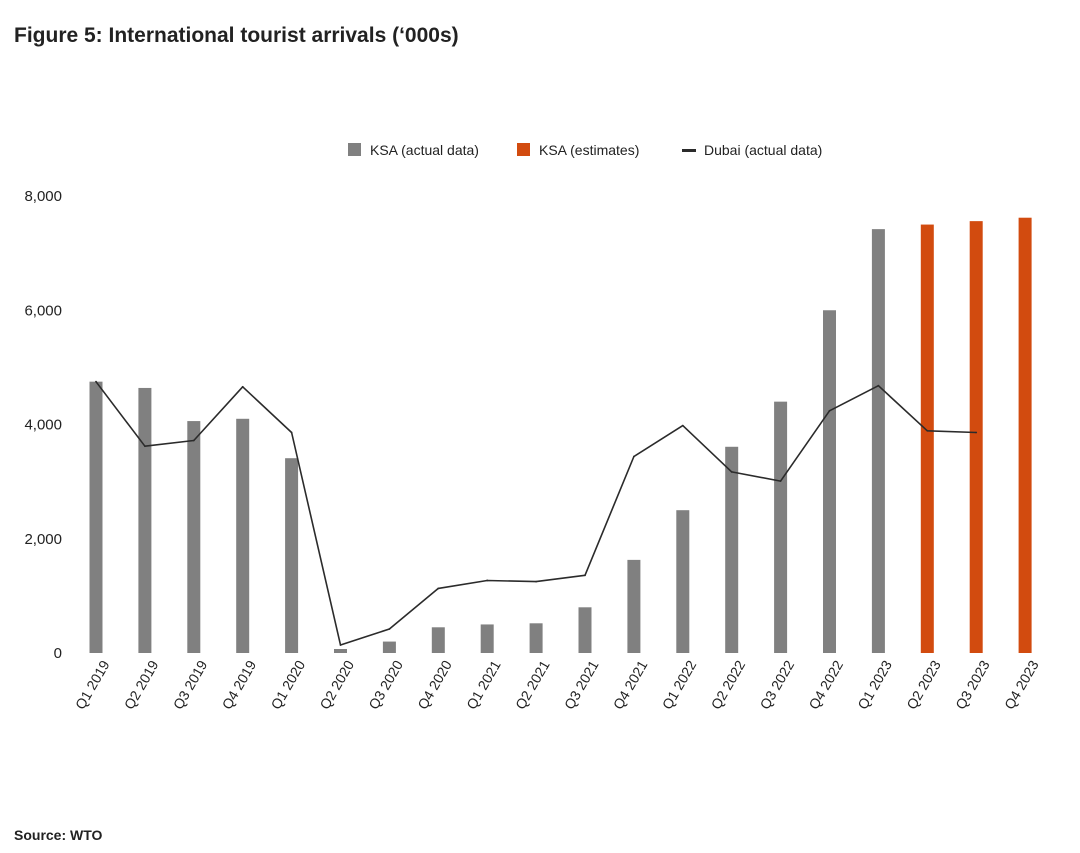  What do you see at coordinates (728, 684) in the screenshot?
I see `x-tick-label: Q2 2022` at bounding box center [728, 684].